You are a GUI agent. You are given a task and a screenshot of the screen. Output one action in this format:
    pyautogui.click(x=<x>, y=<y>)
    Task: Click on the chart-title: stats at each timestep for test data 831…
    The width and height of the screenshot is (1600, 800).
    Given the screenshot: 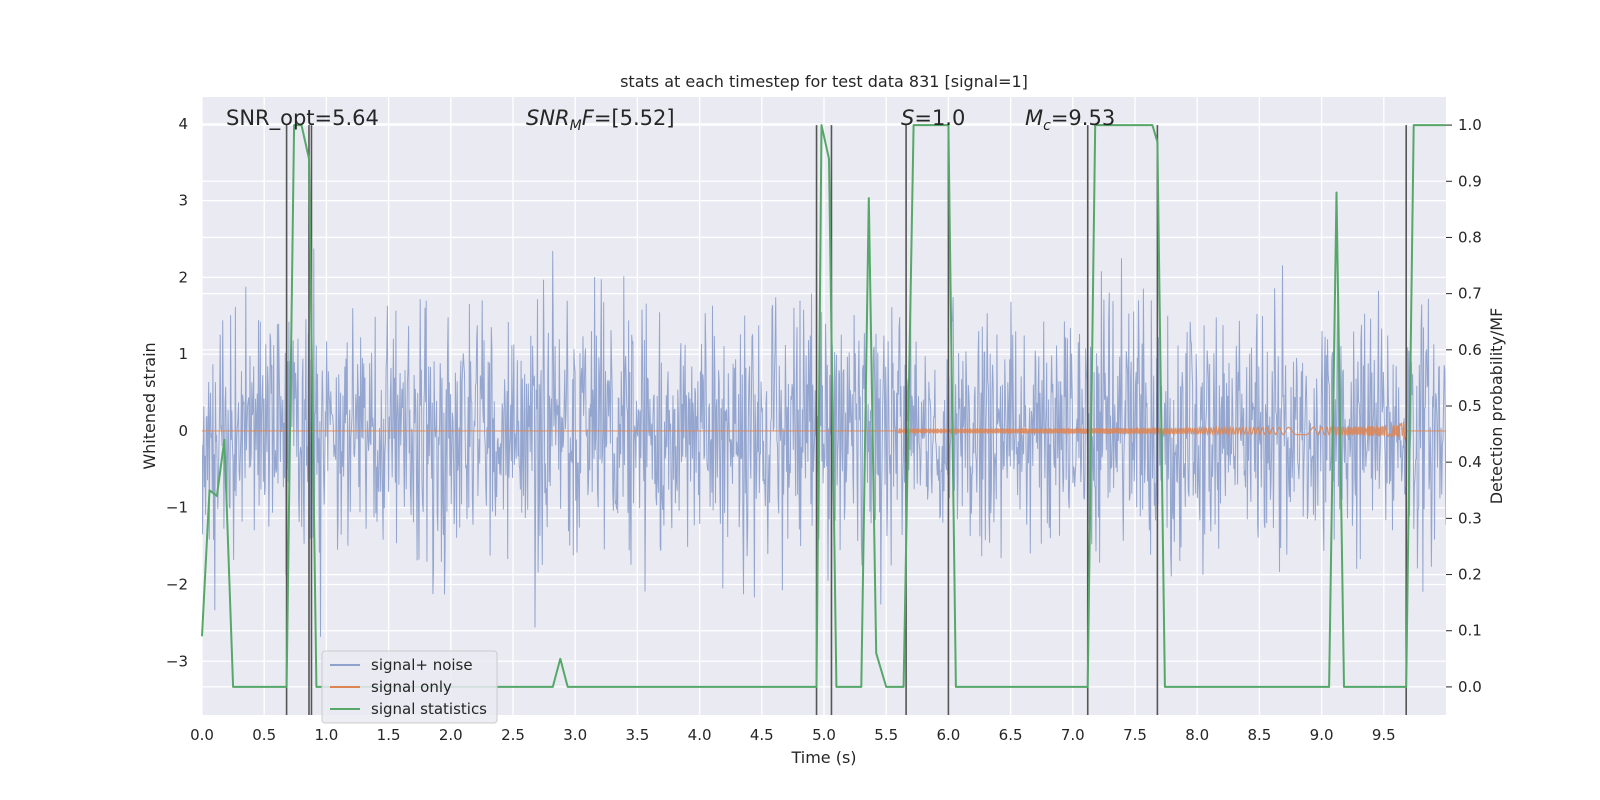 What is the action you would take?
    pyautogui.click(x=824, y=81)
    